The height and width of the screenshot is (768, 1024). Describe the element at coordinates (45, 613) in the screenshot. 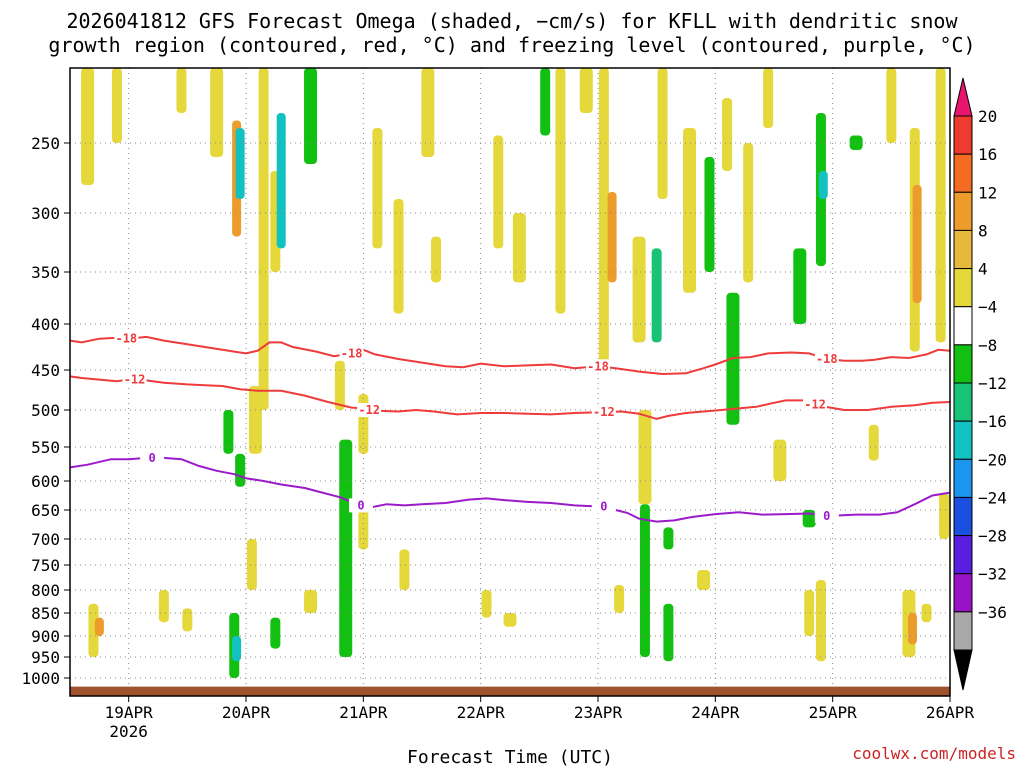

I see `y-tick-label: 850` at that location.